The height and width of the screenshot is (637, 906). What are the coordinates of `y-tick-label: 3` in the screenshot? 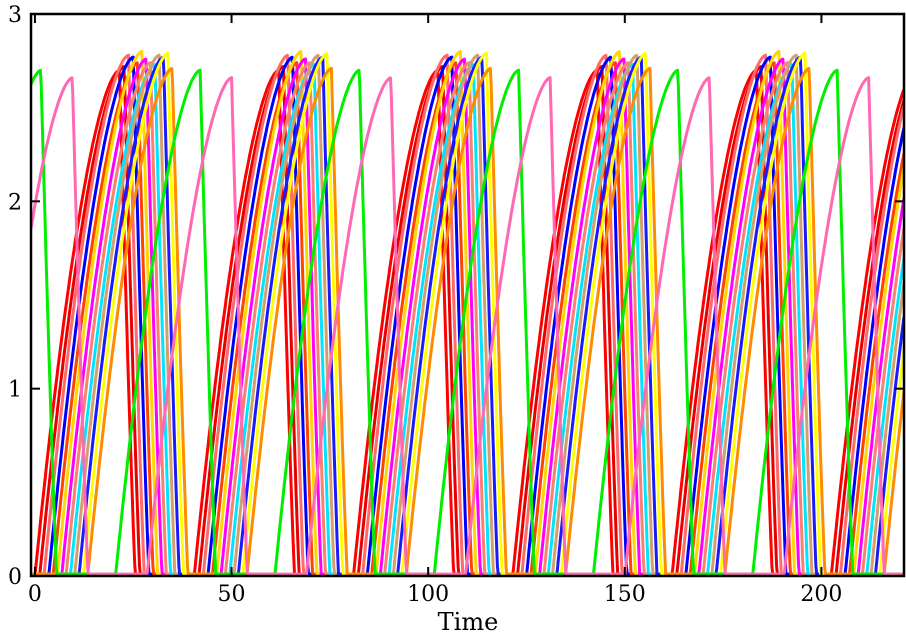 It's located at (15, 15).